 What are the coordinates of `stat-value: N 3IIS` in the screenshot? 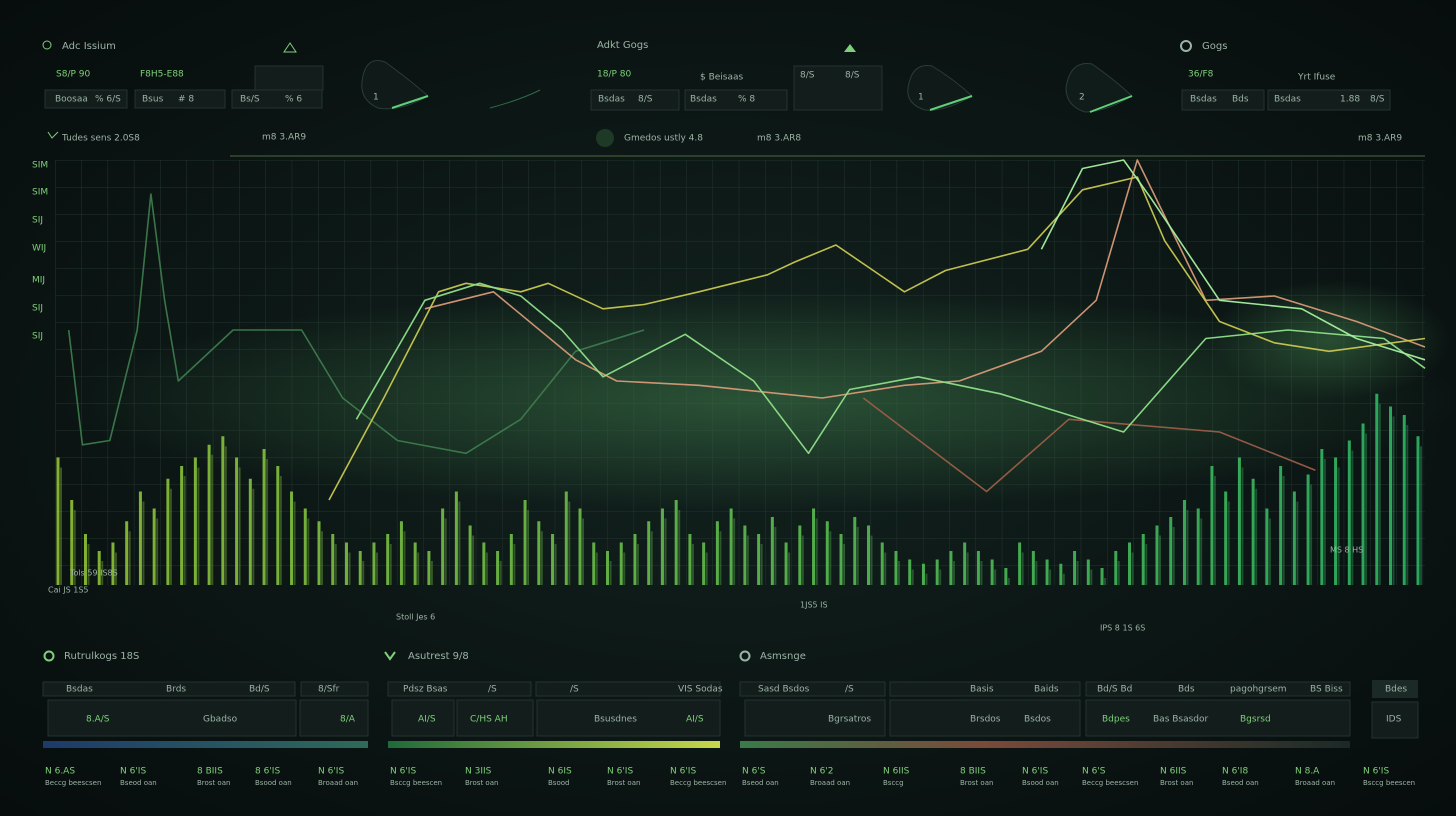 It's located at (478, 772).